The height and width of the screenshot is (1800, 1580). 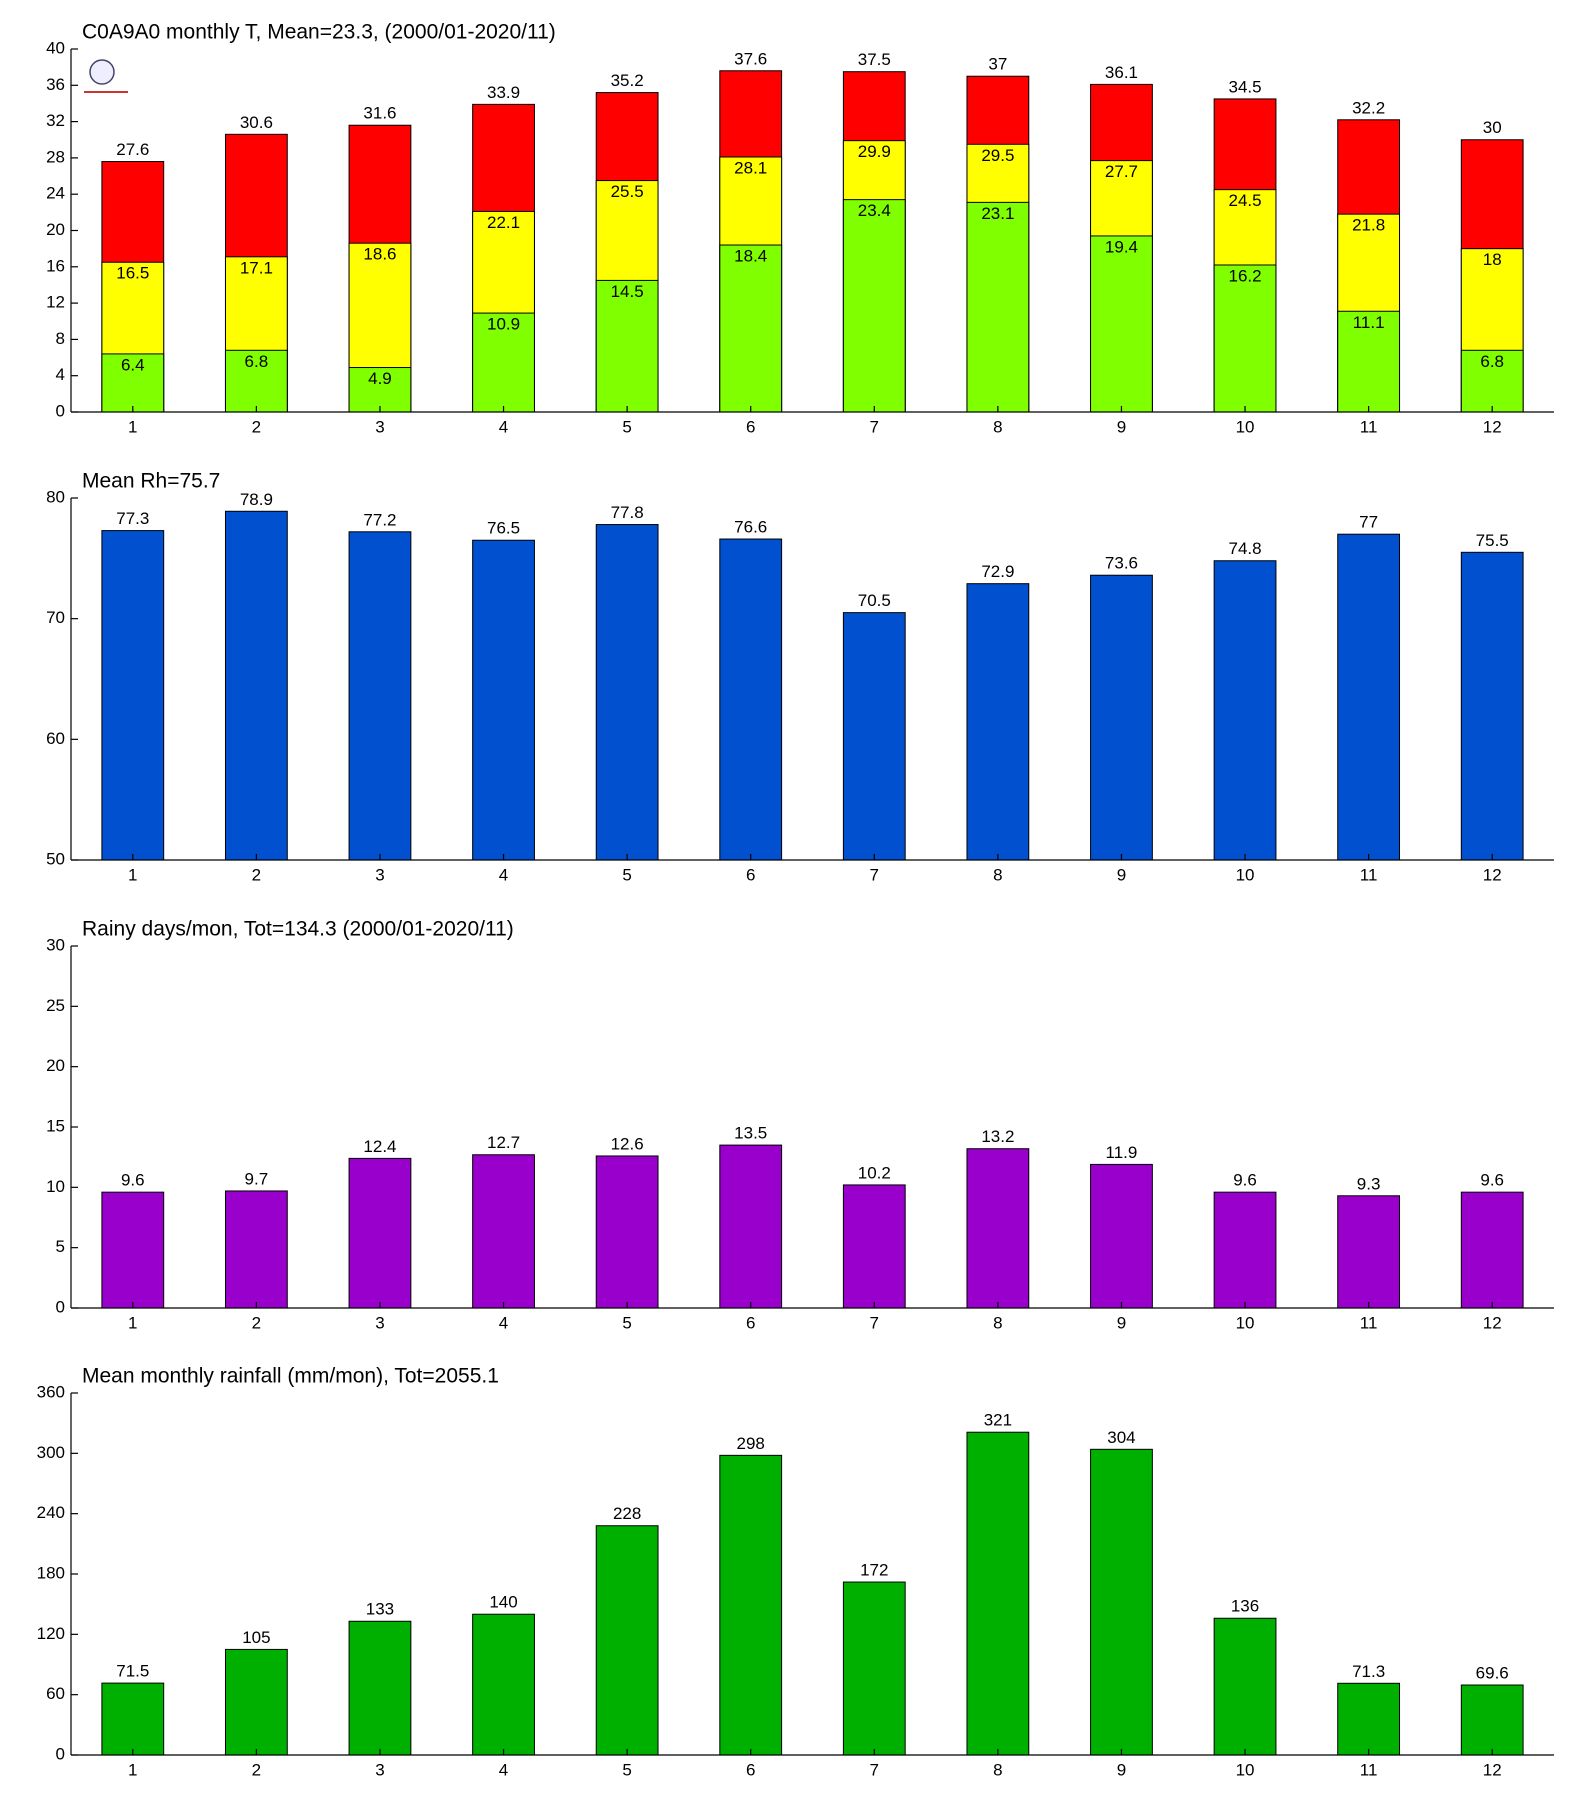 What do you see at coordinates (379, 254) in the screenshot?
I see `data-label: 18.6` at bounding box center [379, 254].